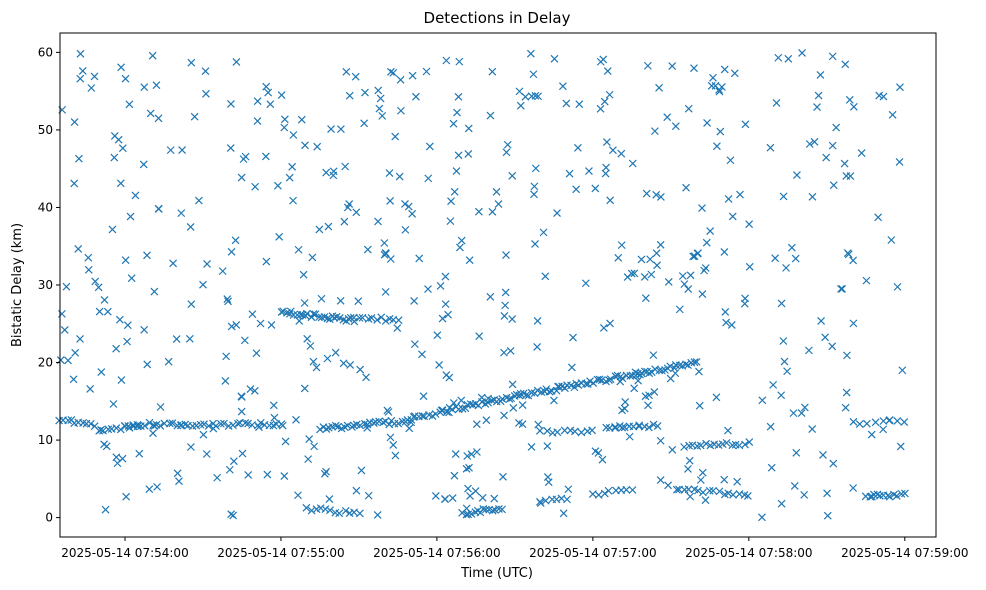 The width and height of the screenshot is (986, 590). What do you see at coordinates (436, 553) in the screenshot?
I see `x-tick-label: 2025-05-14 07:56:00` at bounding box center [436, 553].